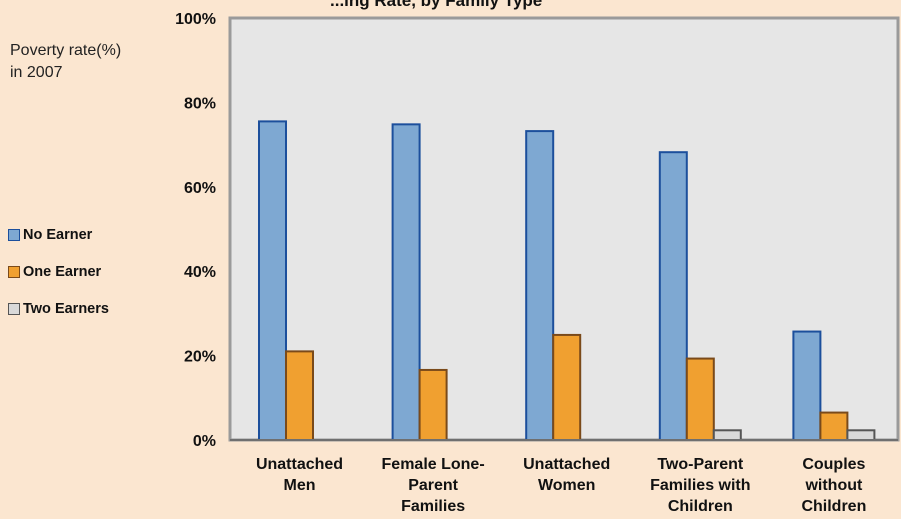  Describe the element at coordinates (566, 475) in the screenshot. I see `x-tick-label: Unattached Women` at that location.